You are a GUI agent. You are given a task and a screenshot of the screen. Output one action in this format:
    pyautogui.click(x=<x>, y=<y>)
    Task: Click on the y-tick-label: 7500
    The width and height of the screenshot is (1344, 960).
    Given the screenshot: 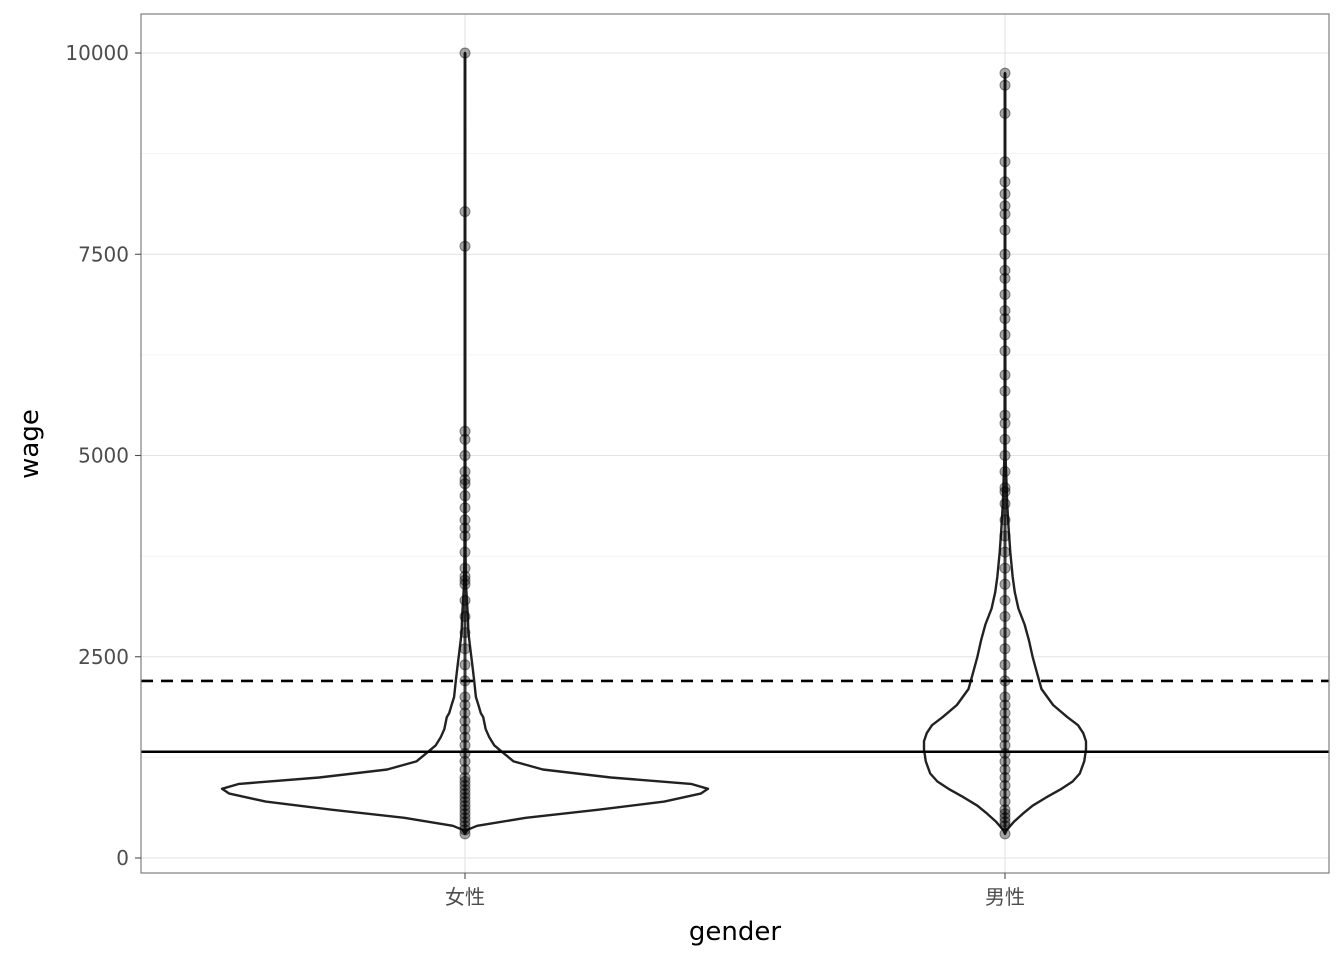 What is the action you would take?
    pyautogui.click(x=103, y=254)
    